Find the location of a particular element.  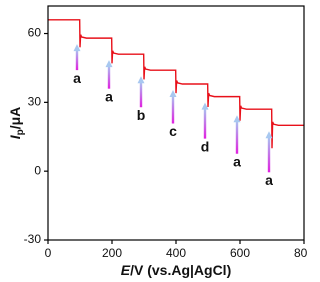

y-label-symbol: I is located at coordinates (15, 136).